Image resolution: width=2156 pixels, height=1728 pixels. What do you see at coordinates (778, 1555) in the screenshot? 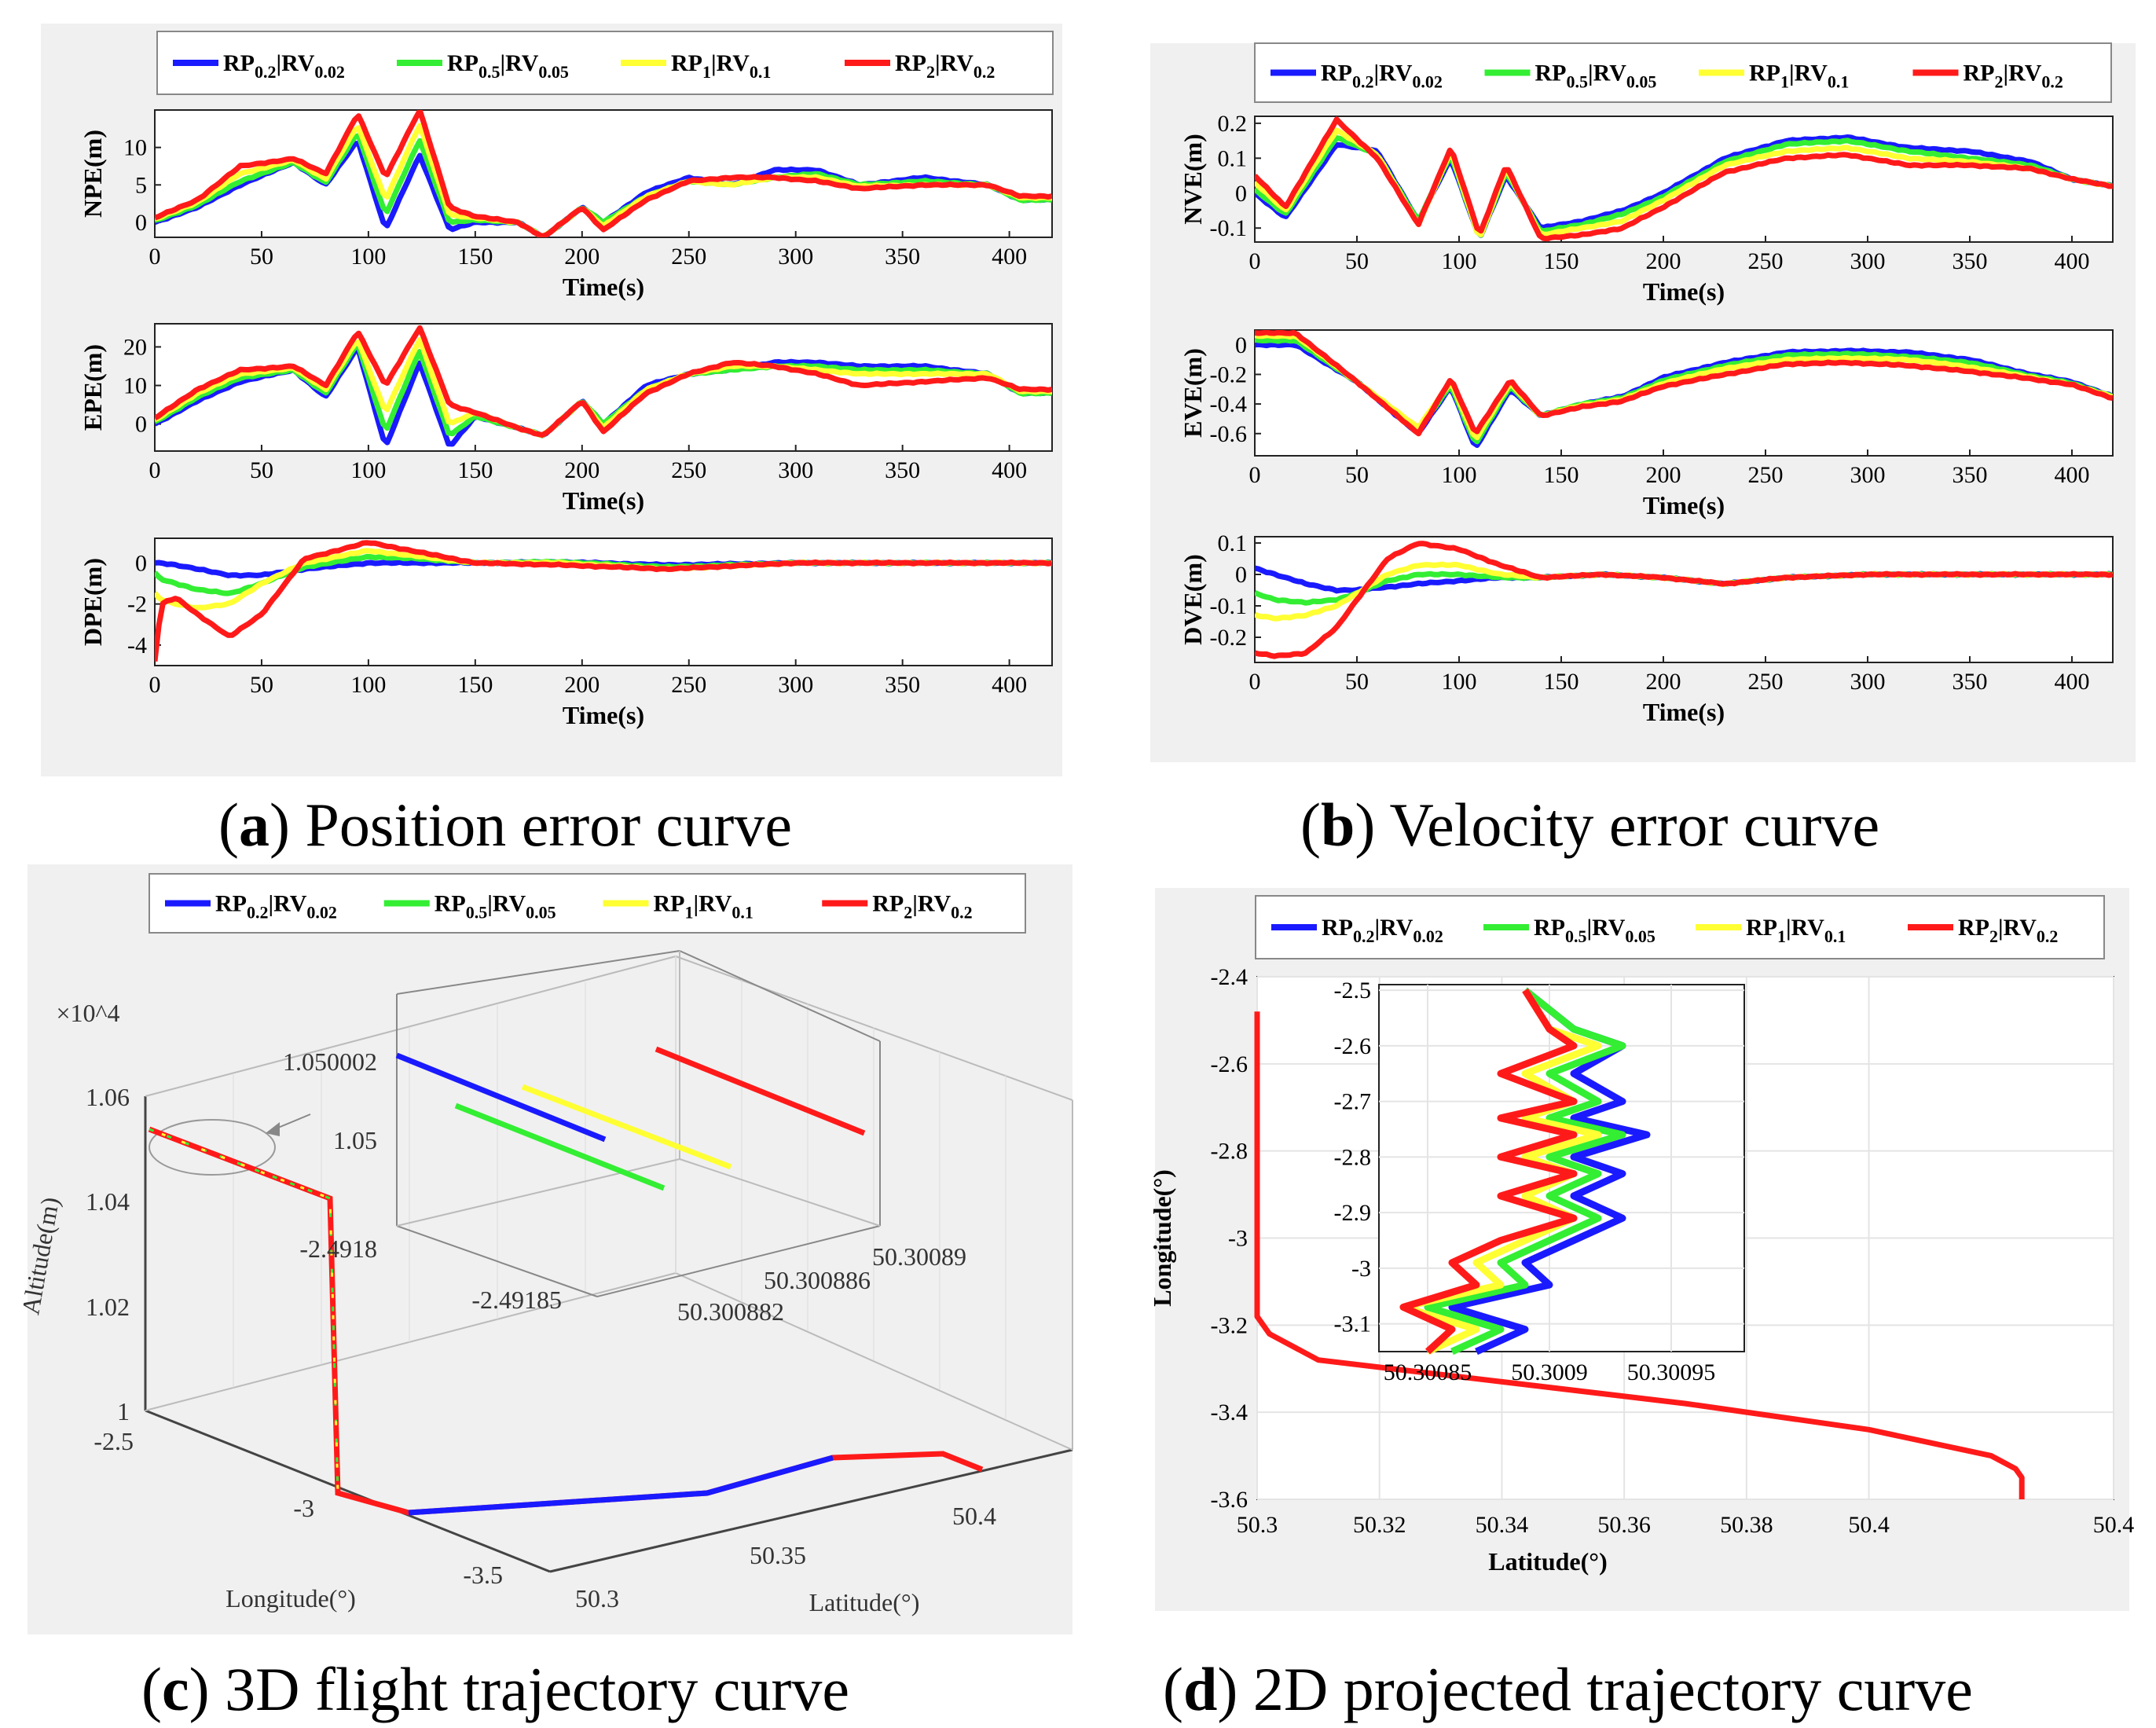
I see `lat-tick-label: 50.35` at bounding box center [778, 1555].